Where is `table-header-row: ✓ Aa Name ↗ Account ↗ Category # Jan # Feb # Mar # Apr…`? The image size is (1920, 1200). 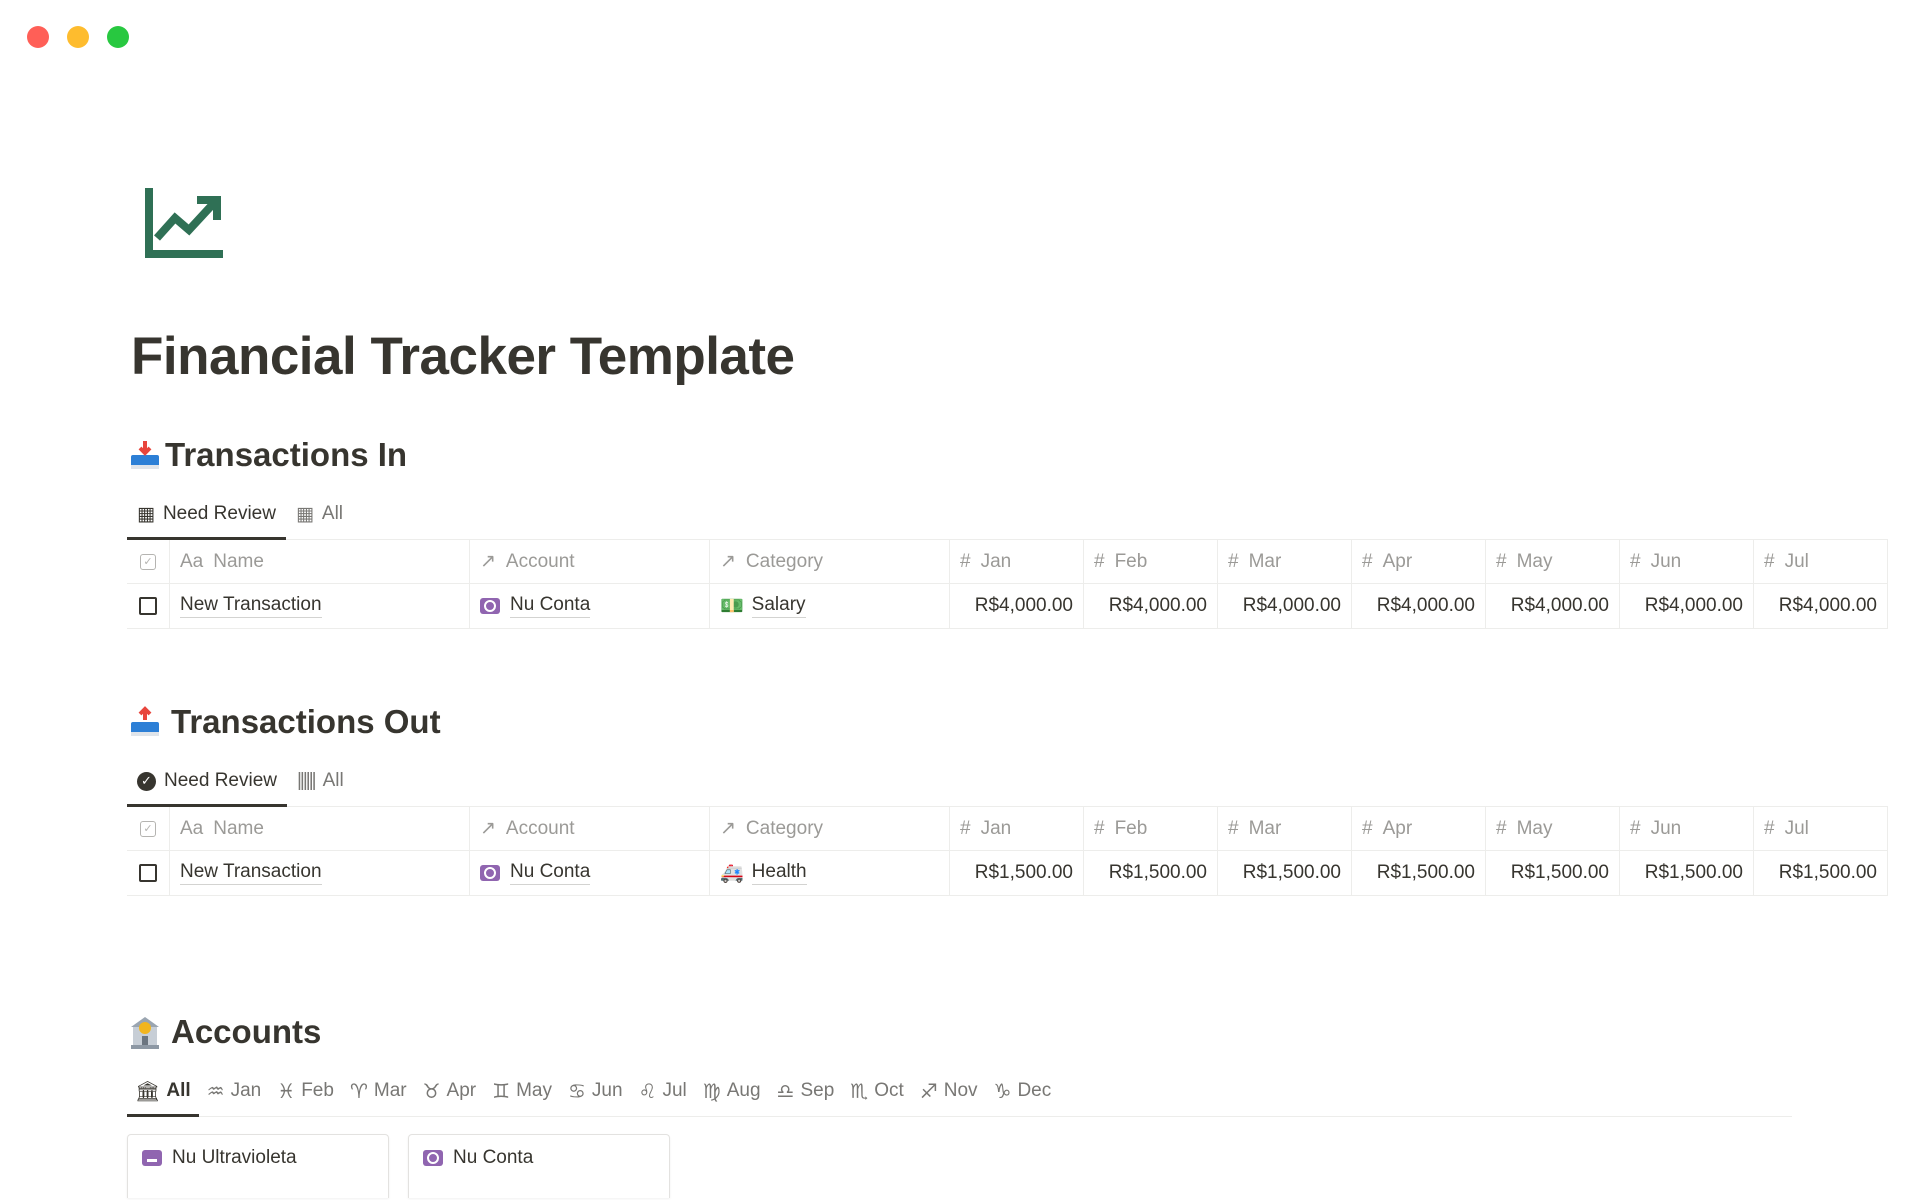 table-header-row: ✓ Aa Name ↗ Account ↗ Category # Jan # Feb # Mar # Apr… is located at coordinates (1007, 829).